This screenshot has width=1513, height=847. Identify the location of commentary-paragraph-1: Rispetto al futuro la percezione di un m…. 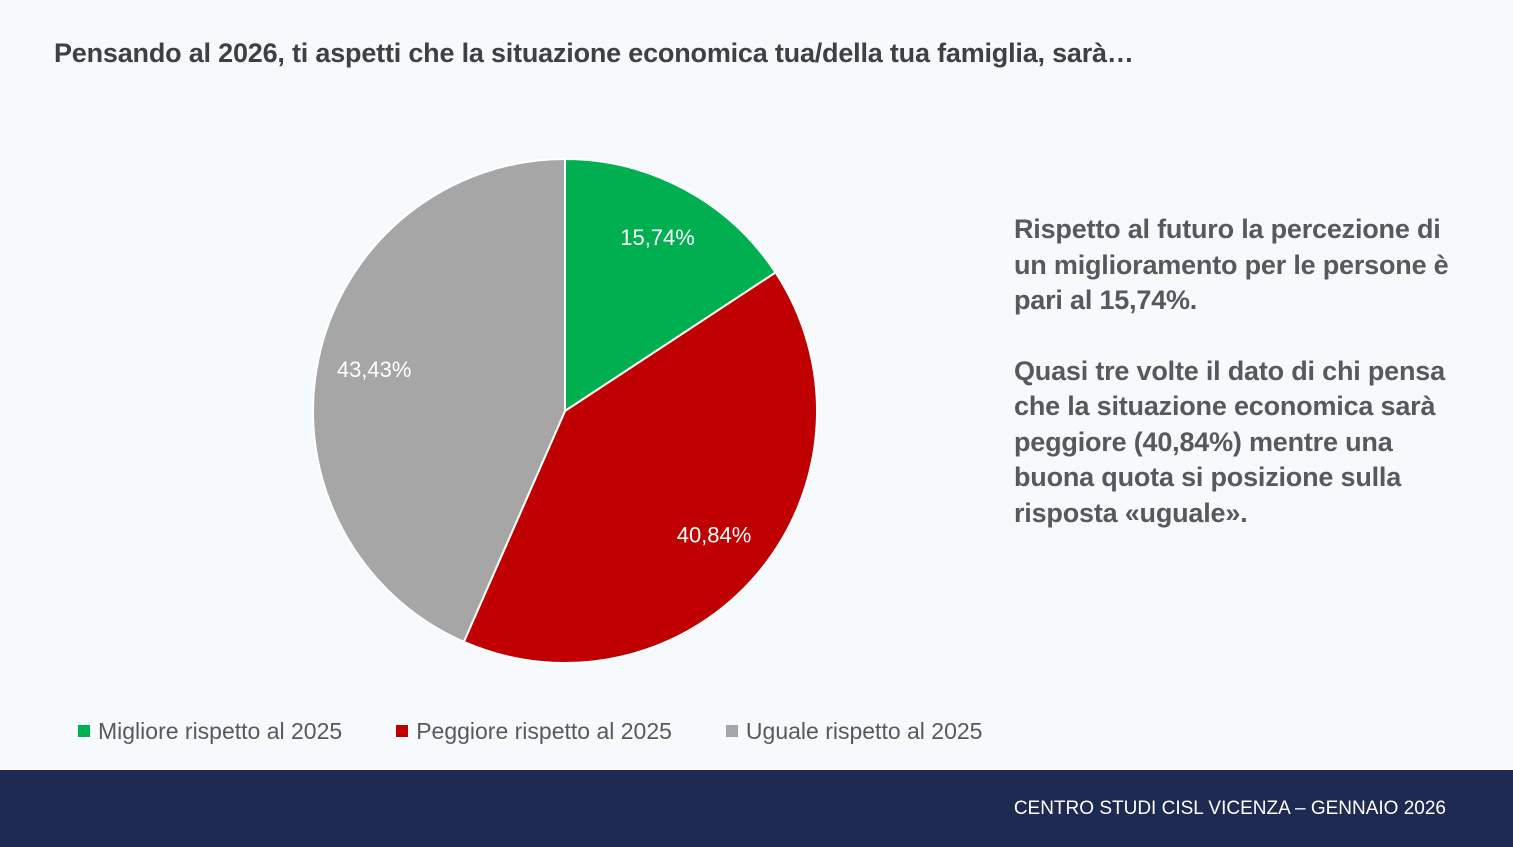
(1231, 264).